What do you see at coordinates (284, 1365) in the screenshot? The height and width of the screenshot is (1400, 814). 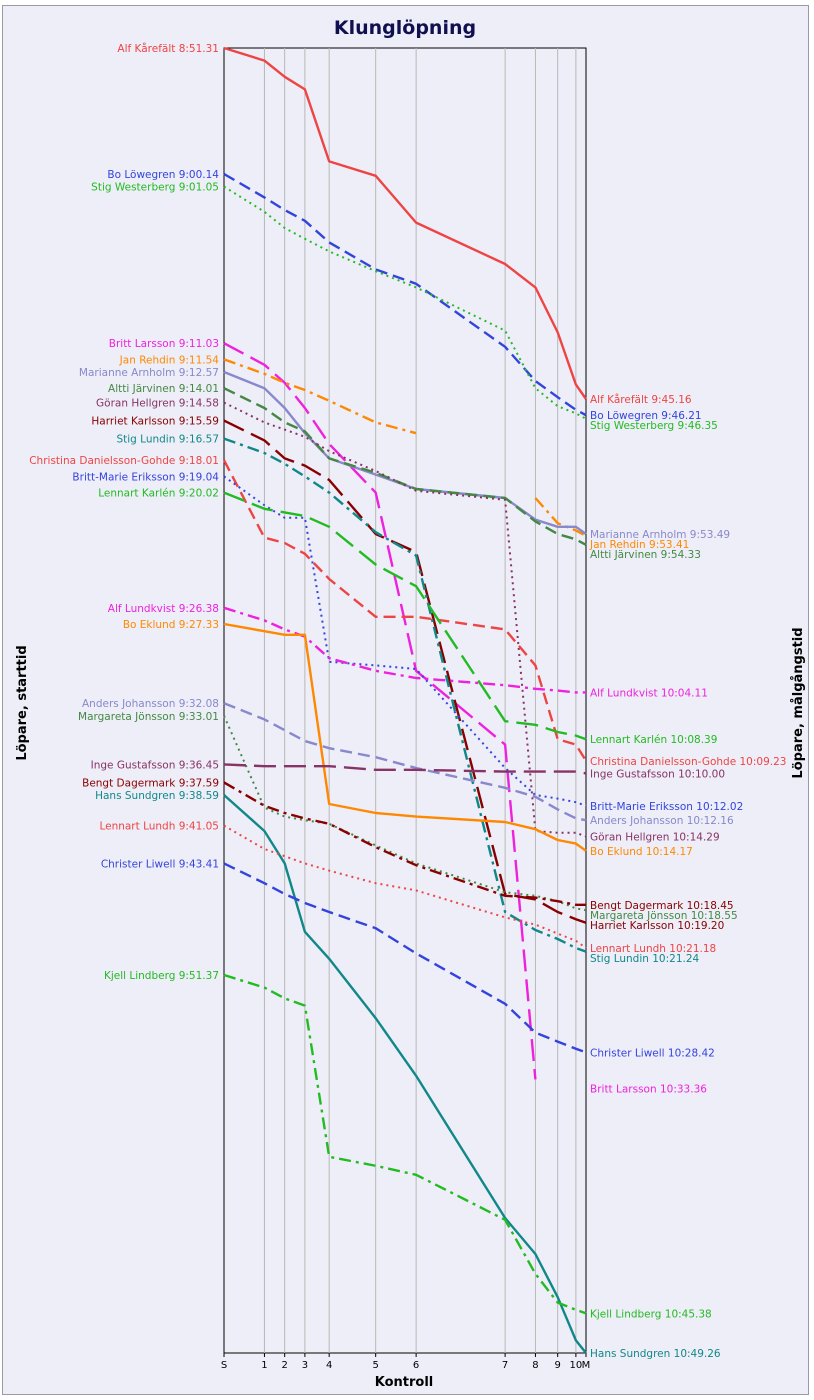 I see `x-tick-label: 2` at bounding box center [284, 1365].